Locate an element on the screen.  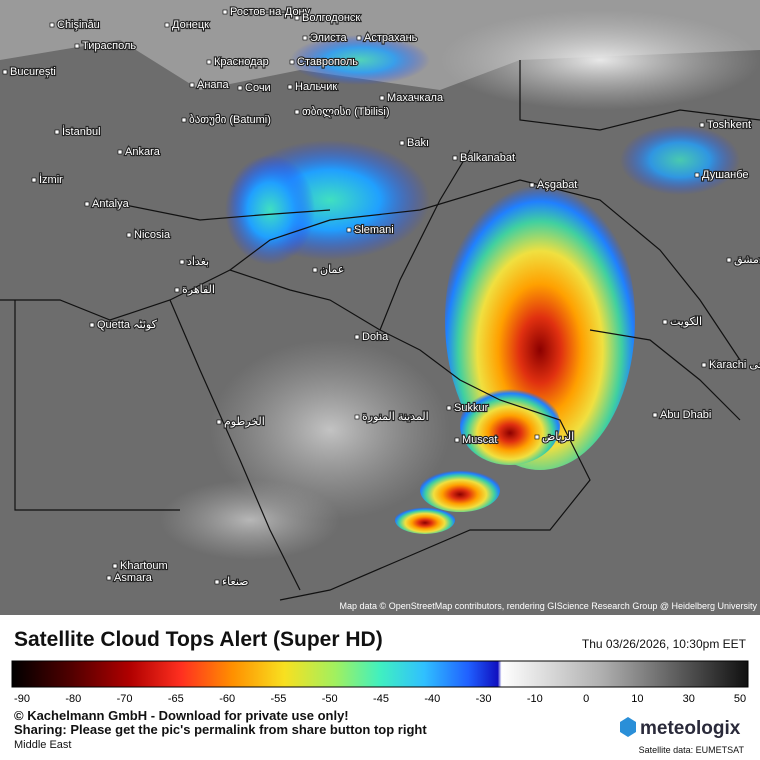
city-label: Волгодонск is located at coordinates (331, 18).